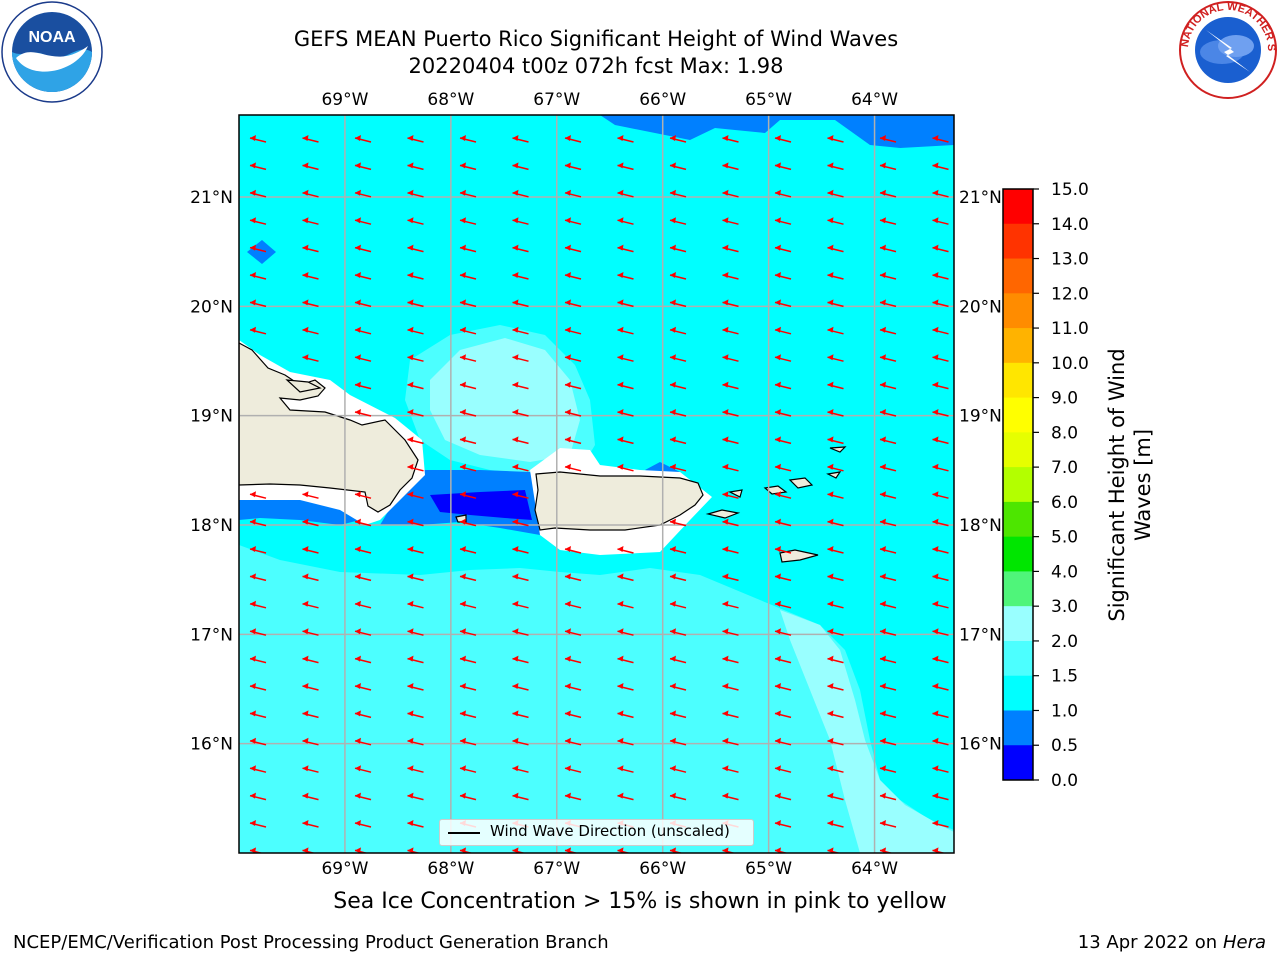 The width and height of the screenshot is (1280, 960). Describe the element at coordinates (662, 869) in the screenshot. I see `longitude-label: 66°W` at that location.